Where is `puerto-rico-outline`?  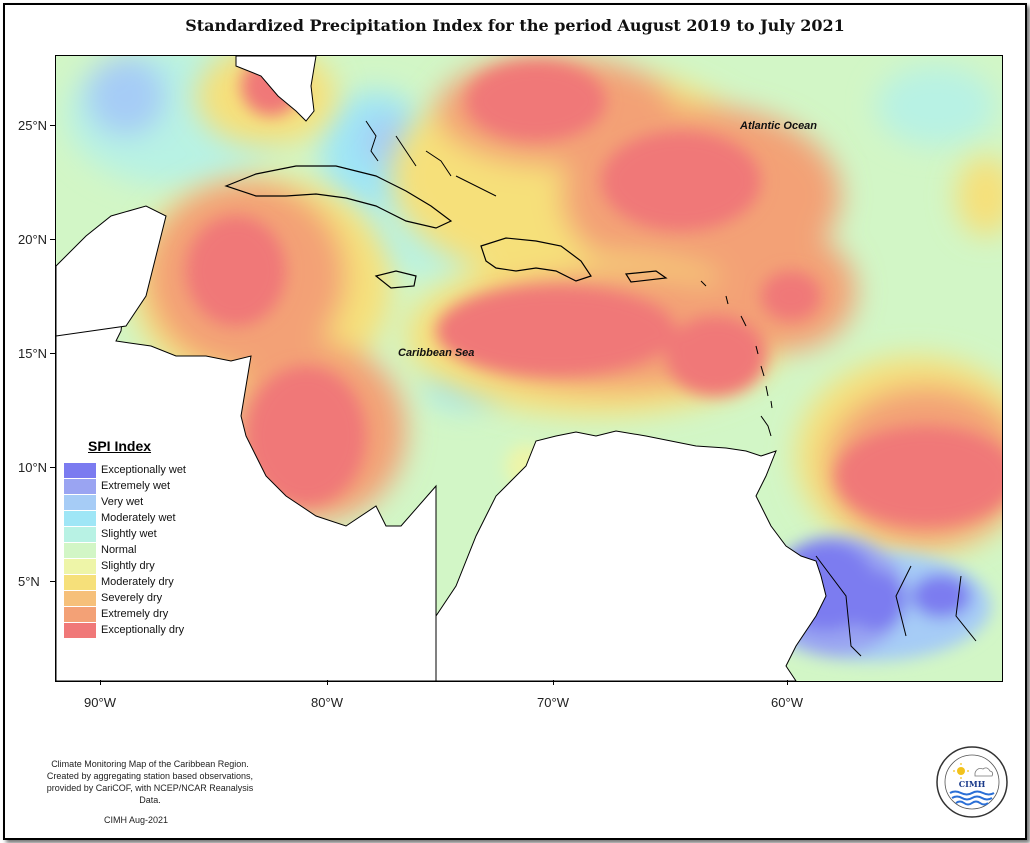
puerto-rico-outline is located at coordinates (646, 276).